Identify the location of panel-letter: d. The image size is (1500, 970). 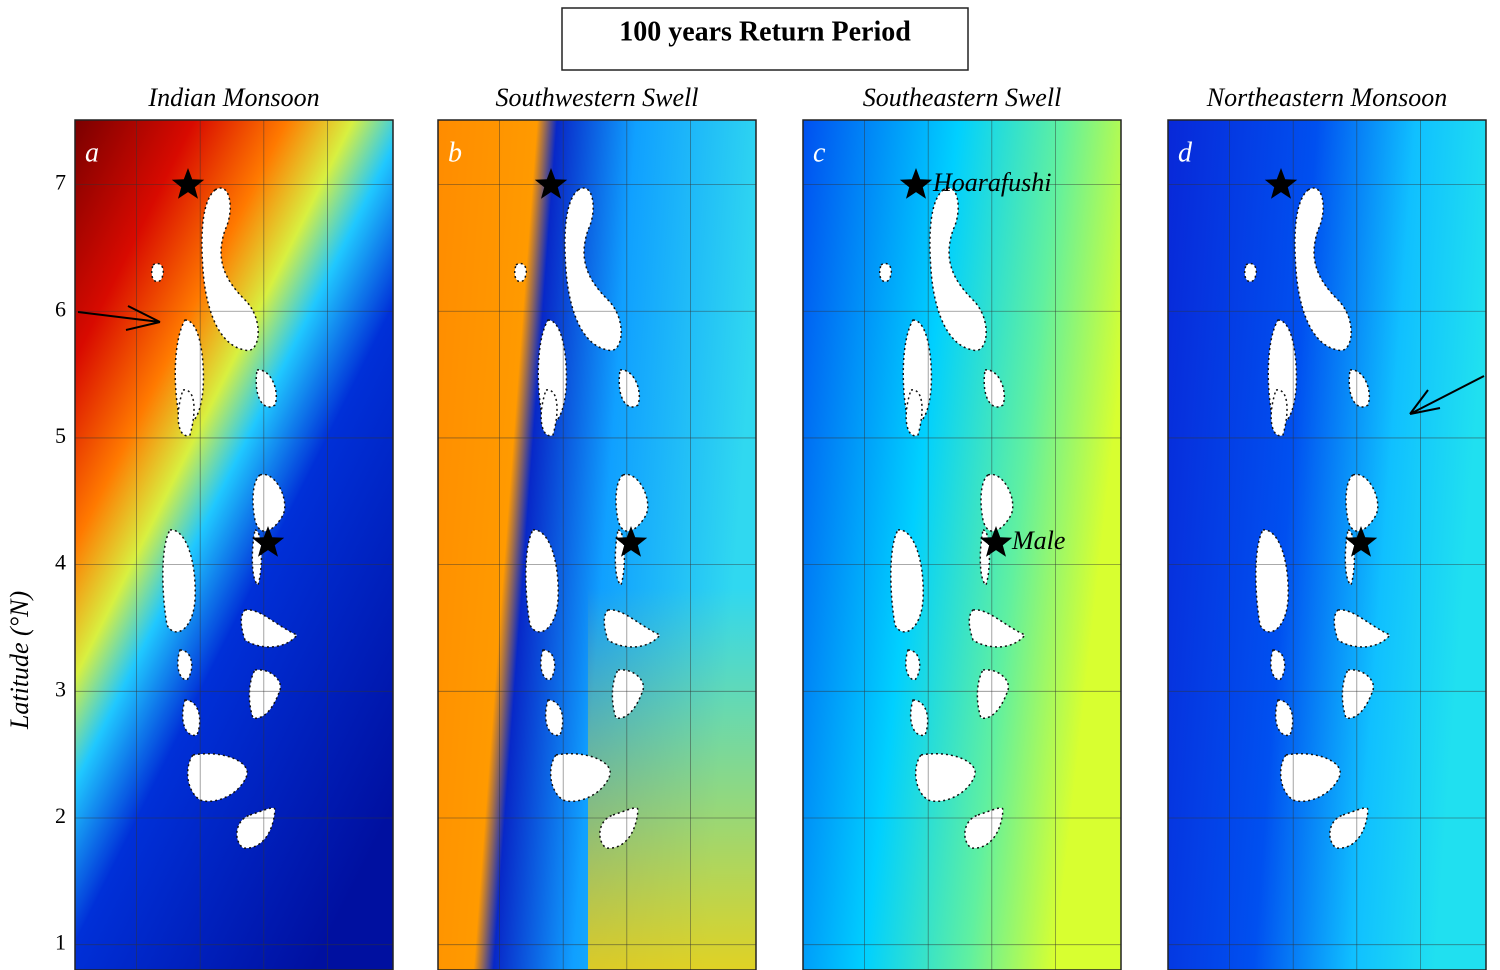
(1185, 152).